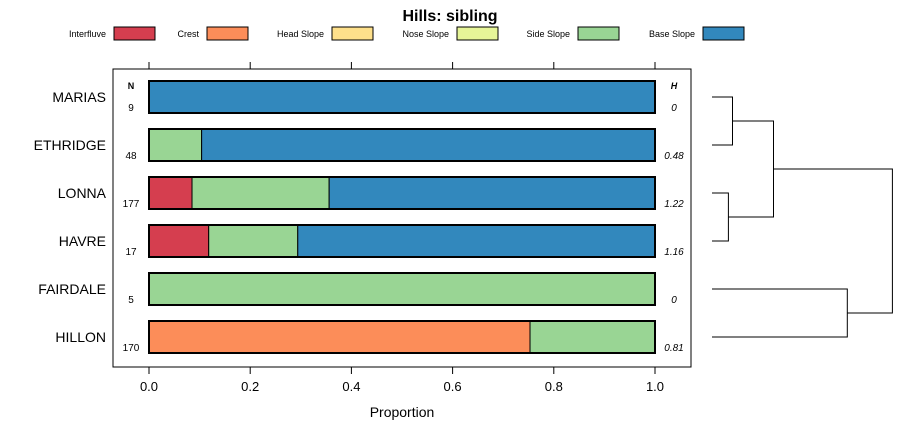 The height and width of the screenshot is (440, 900). Describe the element at coordinates (655, 386) in the screenshot. I see `x-tick-label: 1.0` at that location.